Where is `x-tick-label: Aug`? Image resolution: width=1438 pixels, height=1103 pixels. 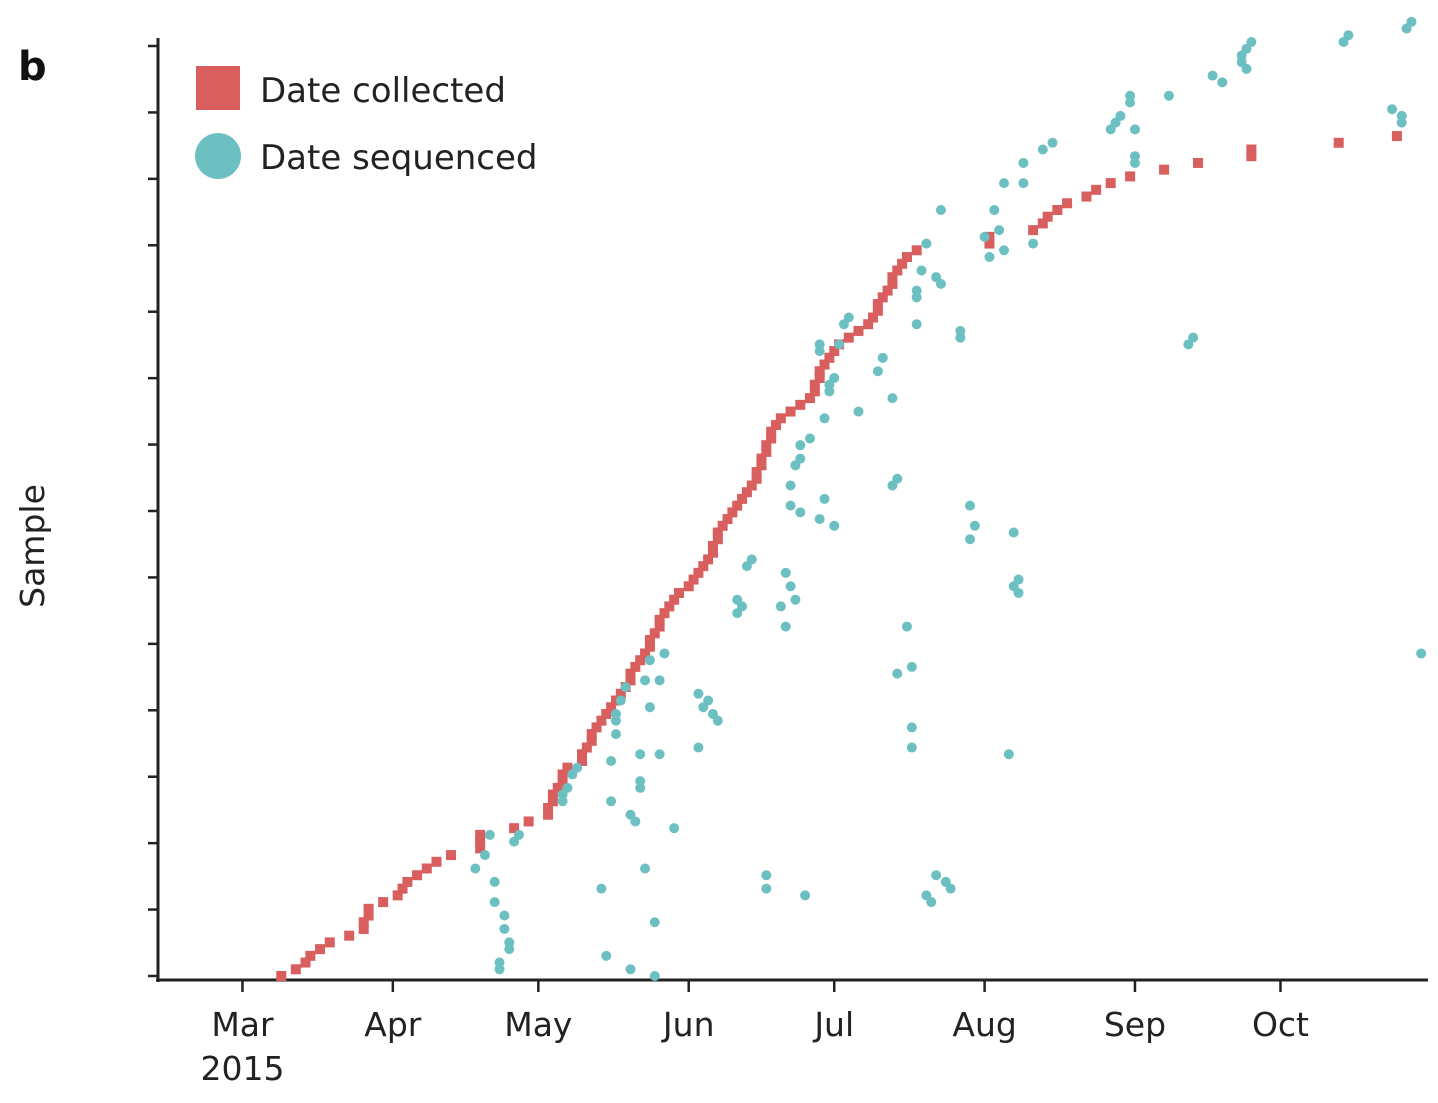
x-tick-label: Aug is located at coordinates (984, 1024).